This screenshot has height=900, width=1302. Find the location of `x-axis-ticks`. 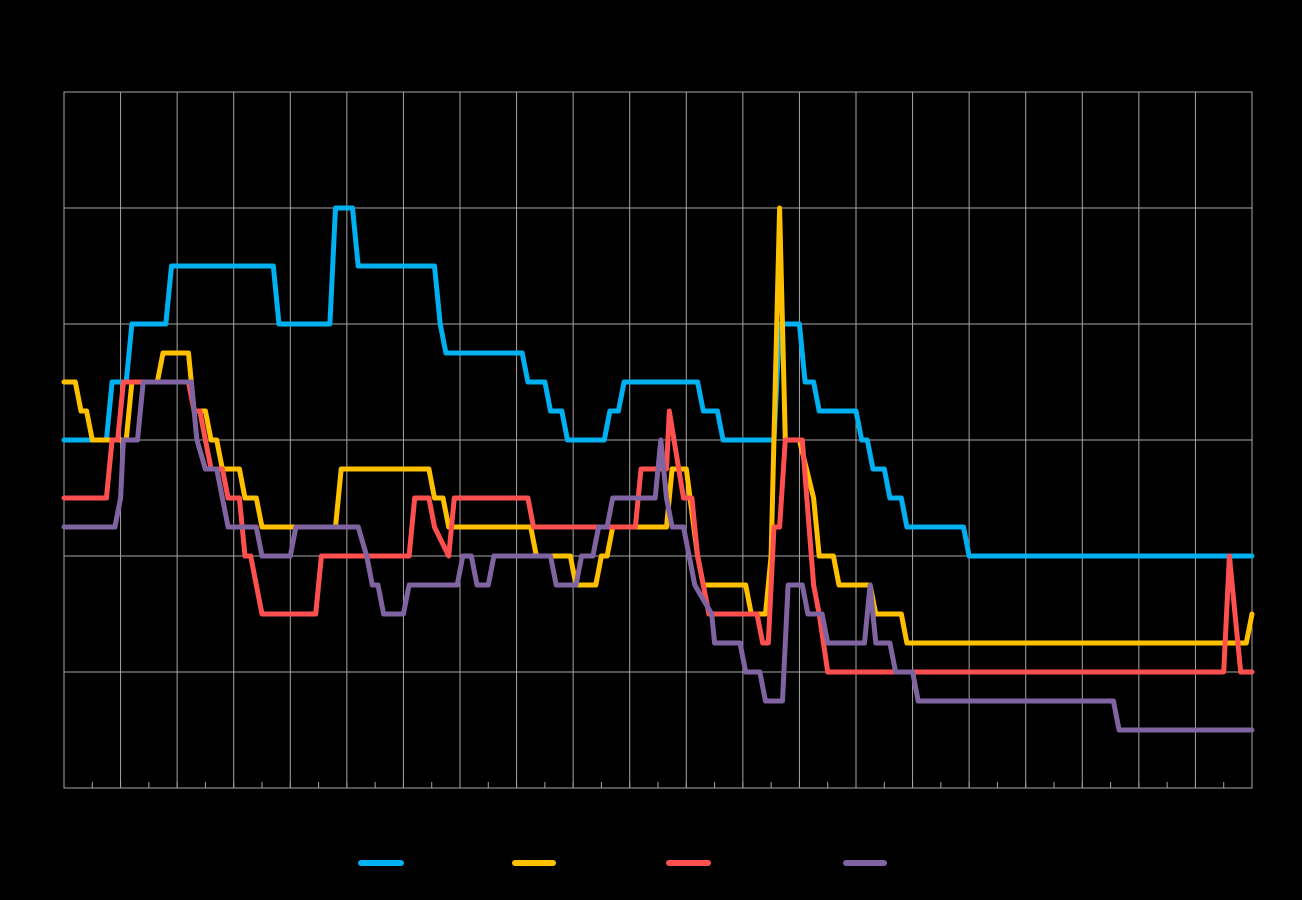

x-axis-ticks is located at coordinates (658, 785).